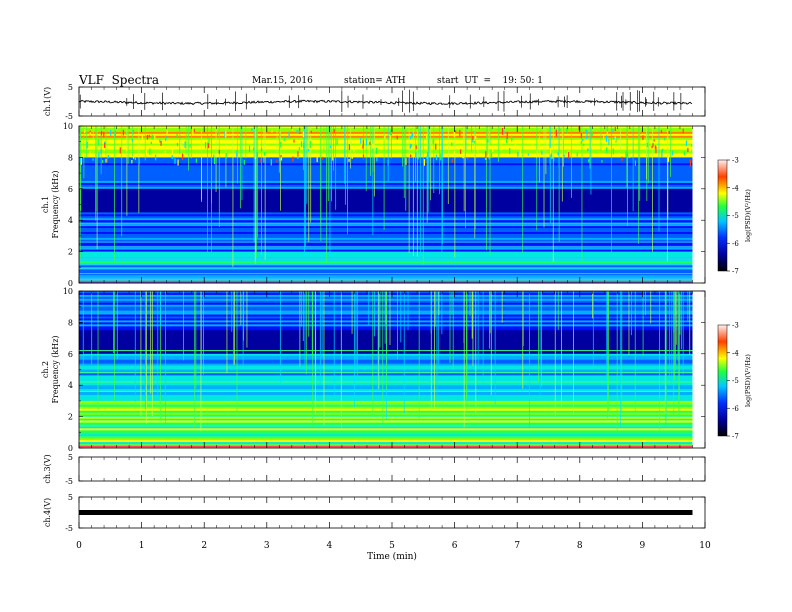 The image size is (792, 612). Describe the element at coordinates (70, 252) in the screenshot. I see `y-tick-label: 2` at that location.